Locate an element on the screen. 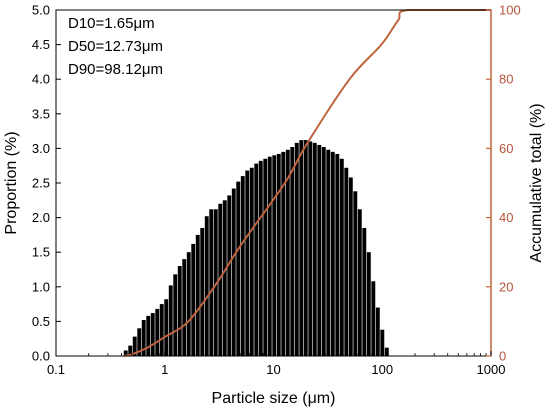 The image size is (550, 410). y-tick-label-3: 1.5 is located at coordinates (41, 252).